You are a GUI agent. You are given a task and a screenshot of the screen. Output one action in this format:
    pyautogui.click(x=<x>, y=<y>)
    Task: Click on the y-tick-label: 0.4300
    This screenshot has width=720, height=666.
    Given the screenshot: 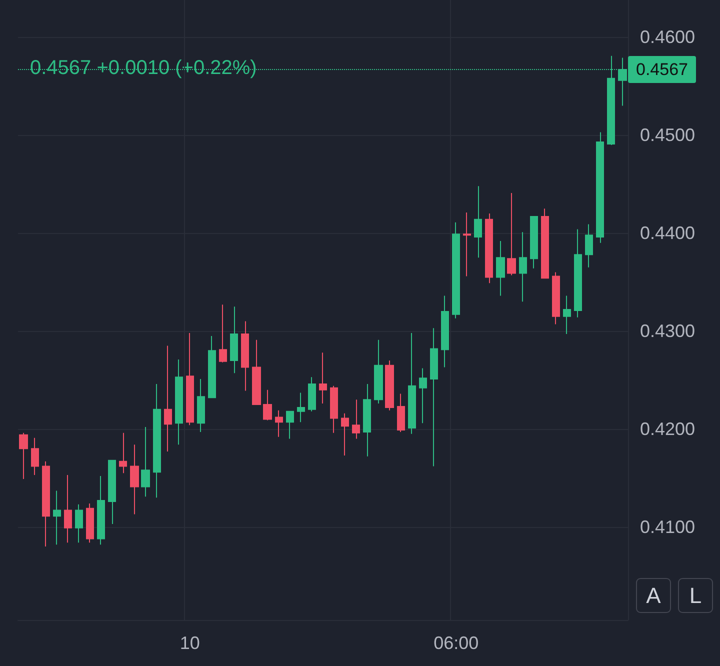 What is the action you would take?
    pyautogui.click(x=668, y=331)
    